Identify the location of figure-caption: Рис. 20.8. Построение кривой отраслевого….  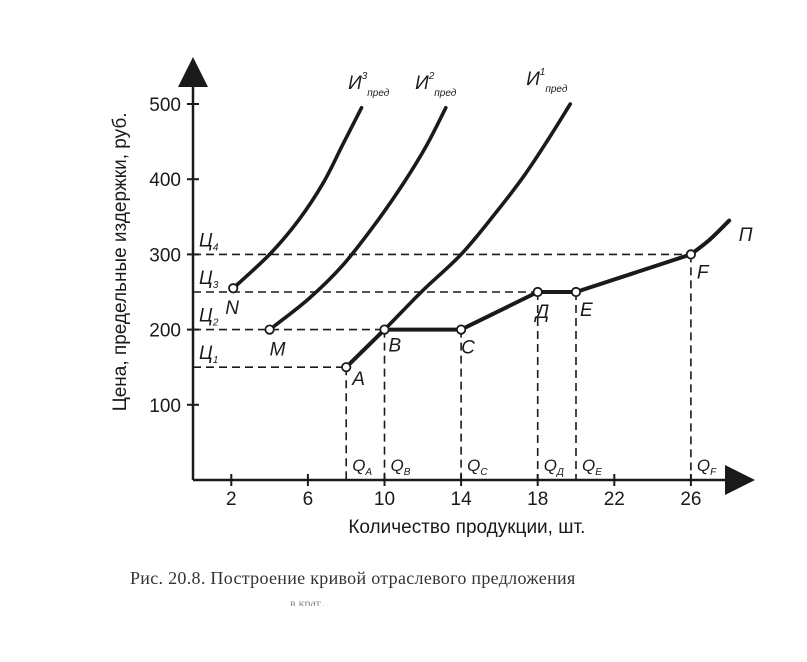
(353, 578).